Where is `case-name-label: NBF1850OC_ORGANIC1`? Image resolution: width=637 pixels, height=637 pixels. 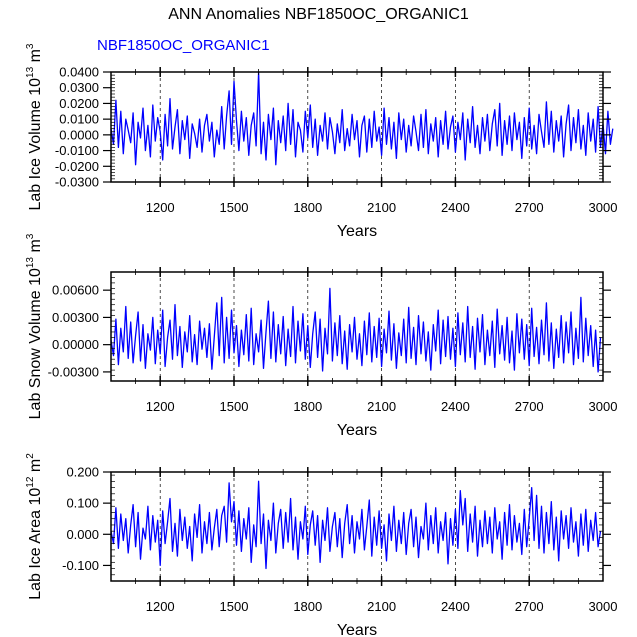 case-name-label: NBF1850OC_ORGANIC1 is located at coordinates (183, 45).